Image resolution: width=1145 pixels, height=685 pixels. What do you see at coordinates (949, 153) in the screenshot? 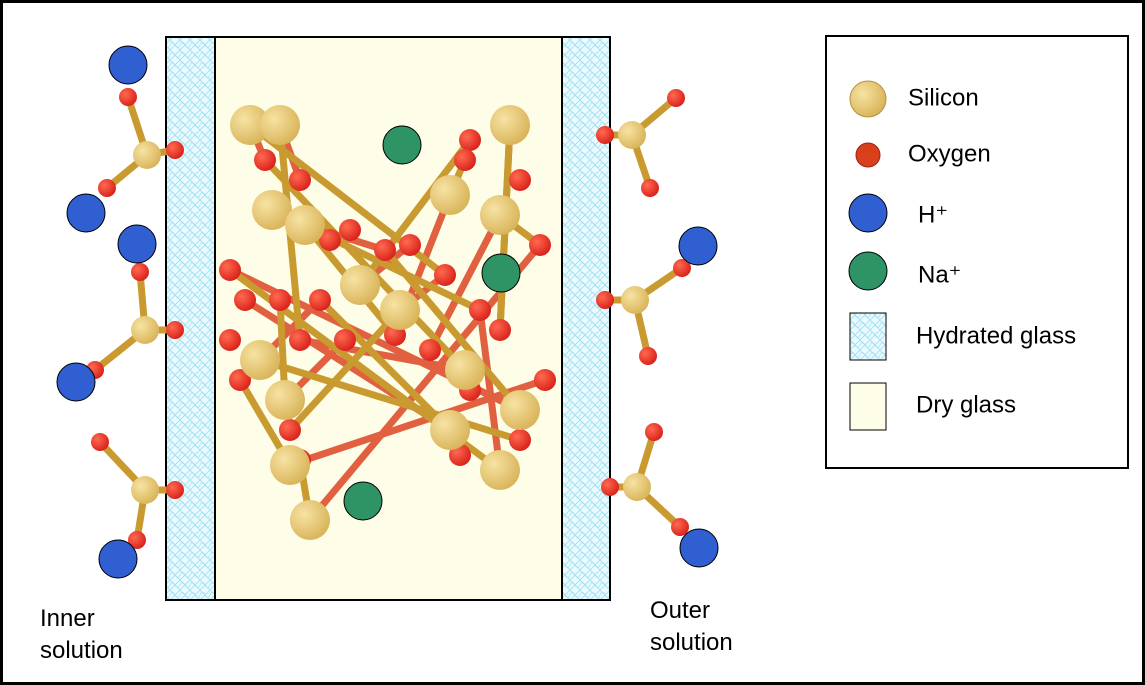
I see `legend-label: Oxygen` at bounding box center [949, 153].